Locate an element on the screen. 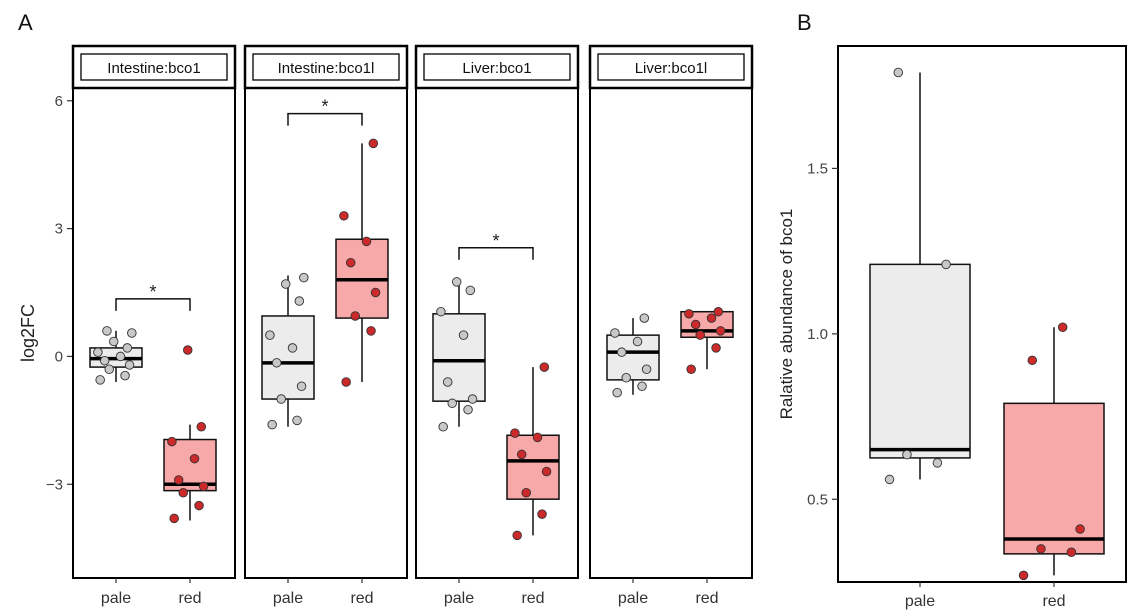  facet-strip-label: Liver:bco1l is located at coordinates (671, 68).